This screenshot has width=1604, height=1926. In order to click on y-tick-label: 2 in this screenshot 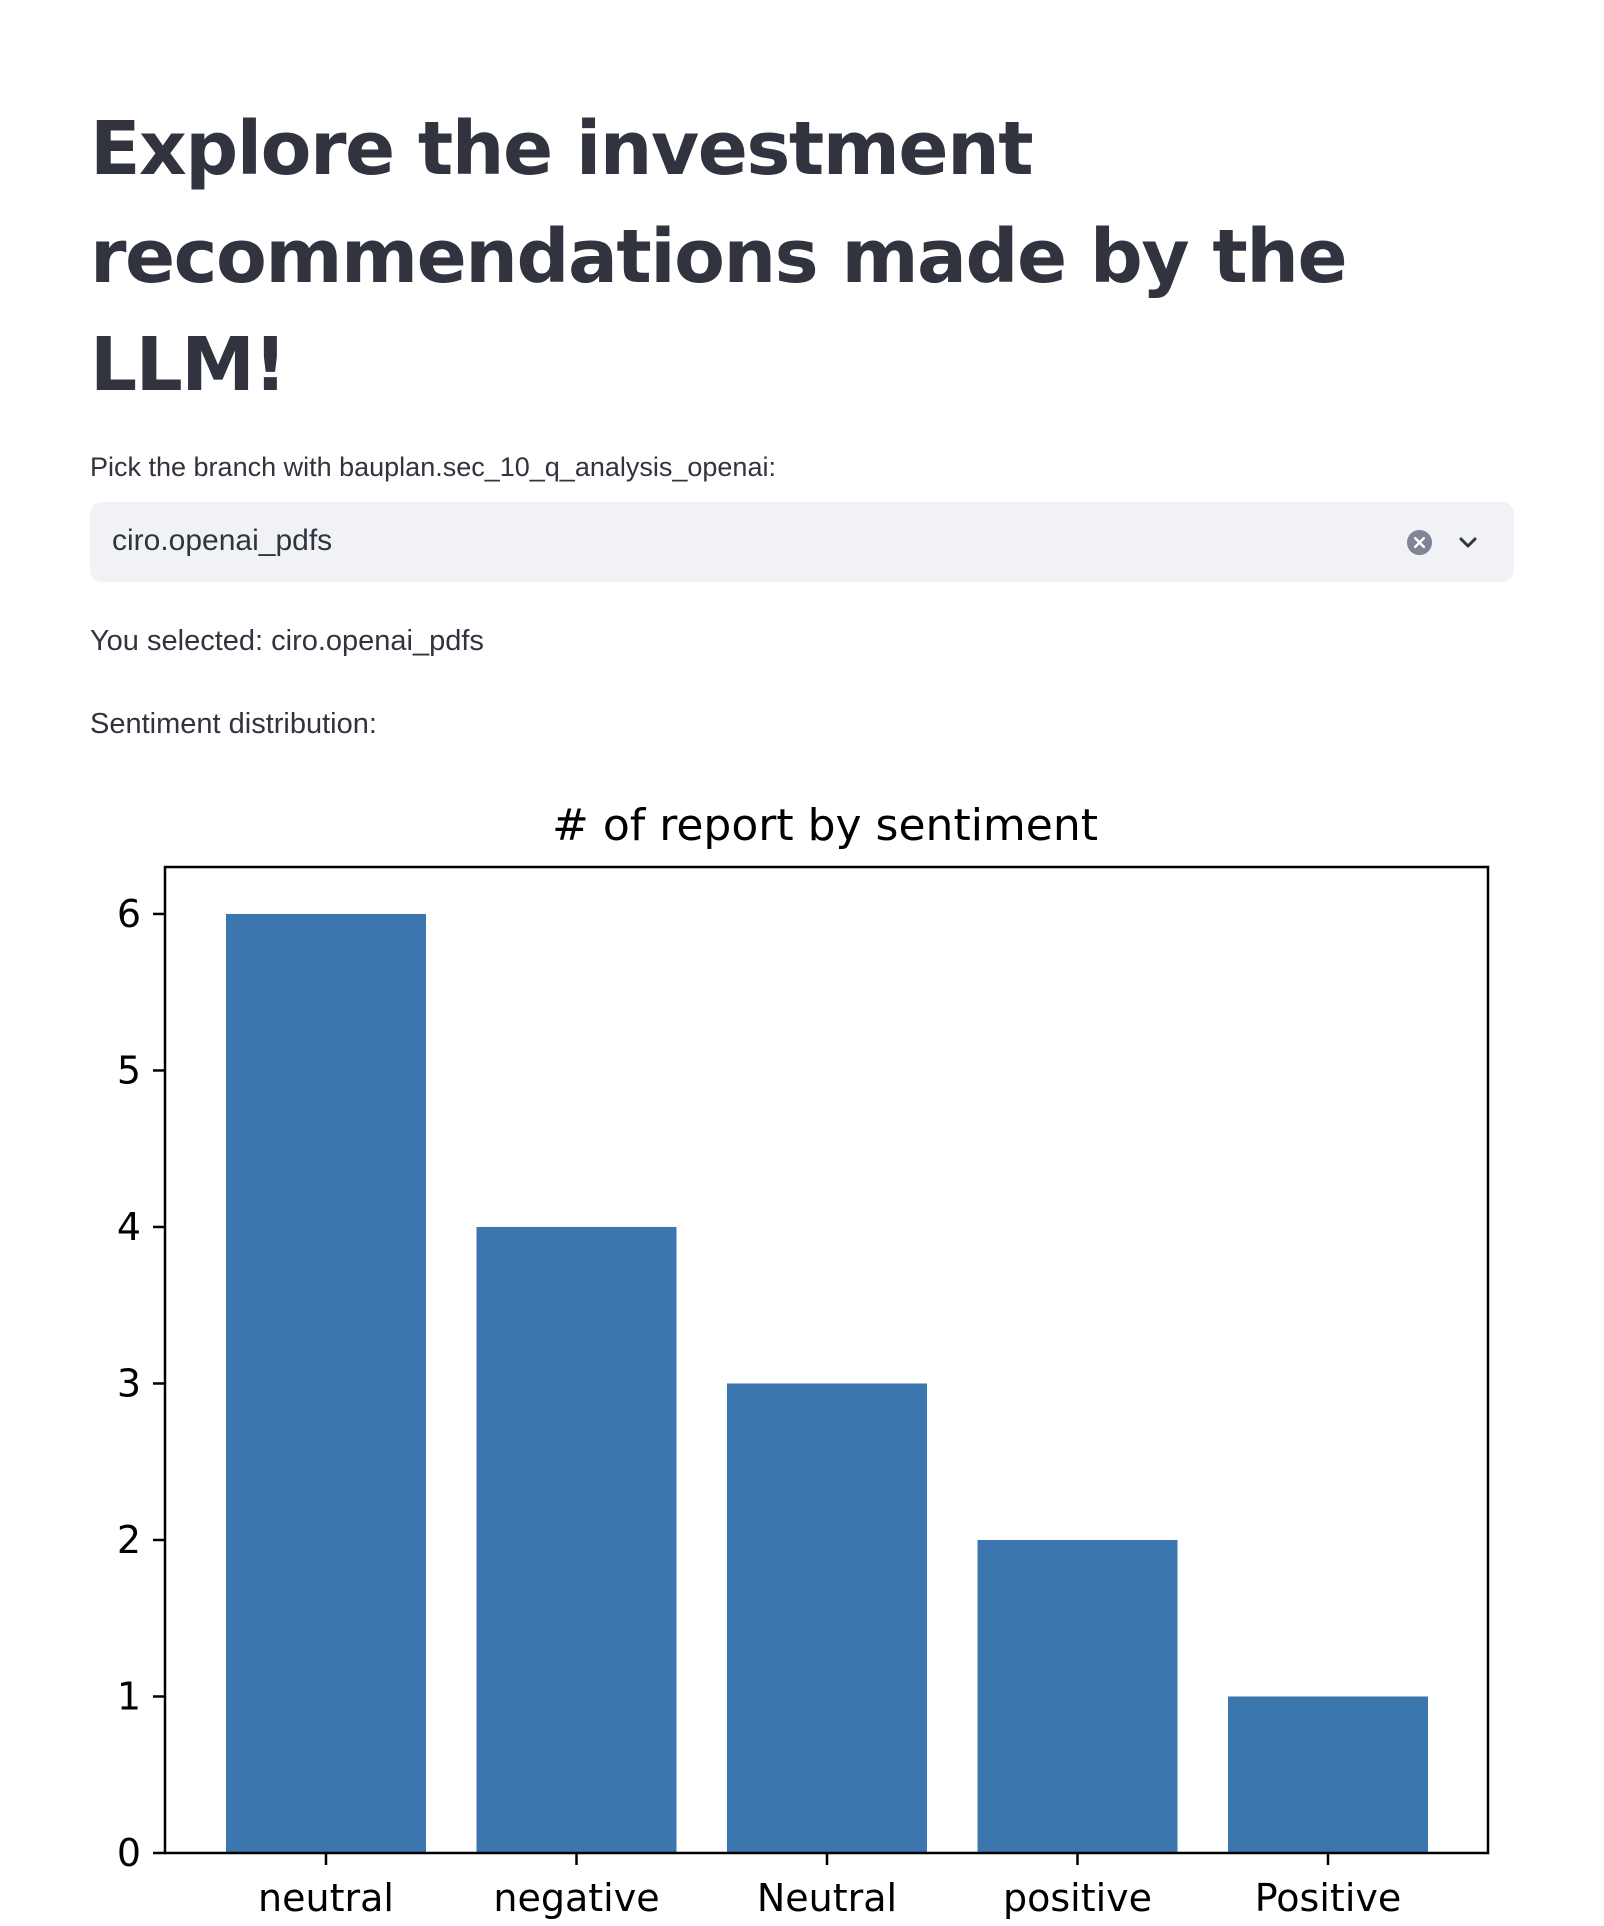, I will do `click(129, 1540)`.